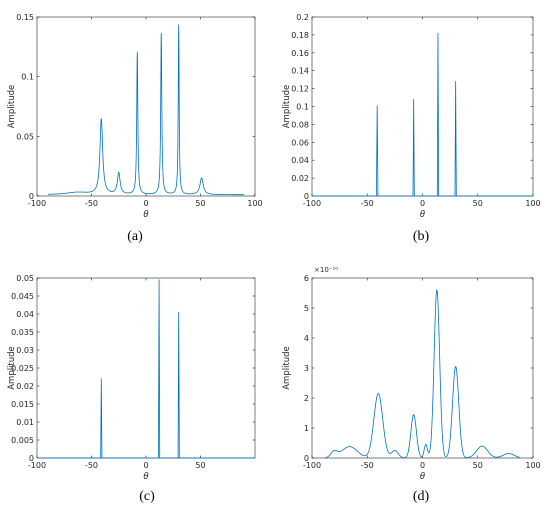  What do you see at coordinates (22, 332) in the screenshot?
I see `y-tick-label: 0.035` at bounding box center [22, 332].